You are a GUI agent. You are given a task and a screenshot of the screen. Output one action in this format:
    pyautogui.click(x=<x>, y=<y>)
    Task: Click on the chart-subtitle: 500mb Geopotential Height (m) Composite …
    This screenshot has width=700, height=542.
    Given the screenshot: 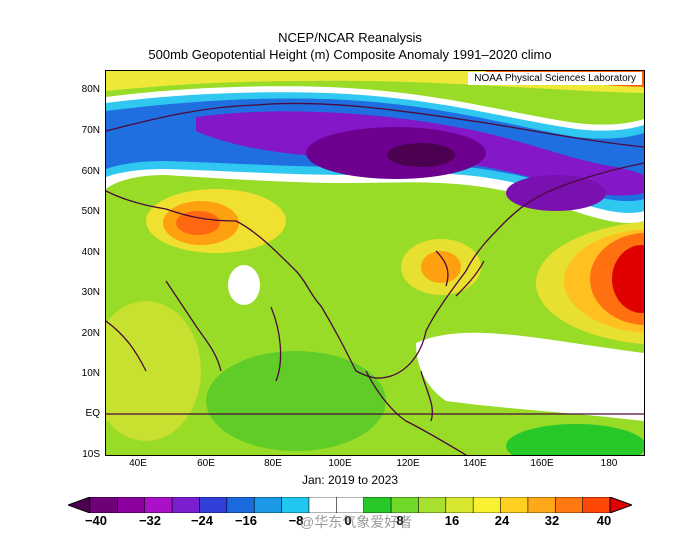 What is the action you would take?
    pyautogui.click(x=350, y=54)
    